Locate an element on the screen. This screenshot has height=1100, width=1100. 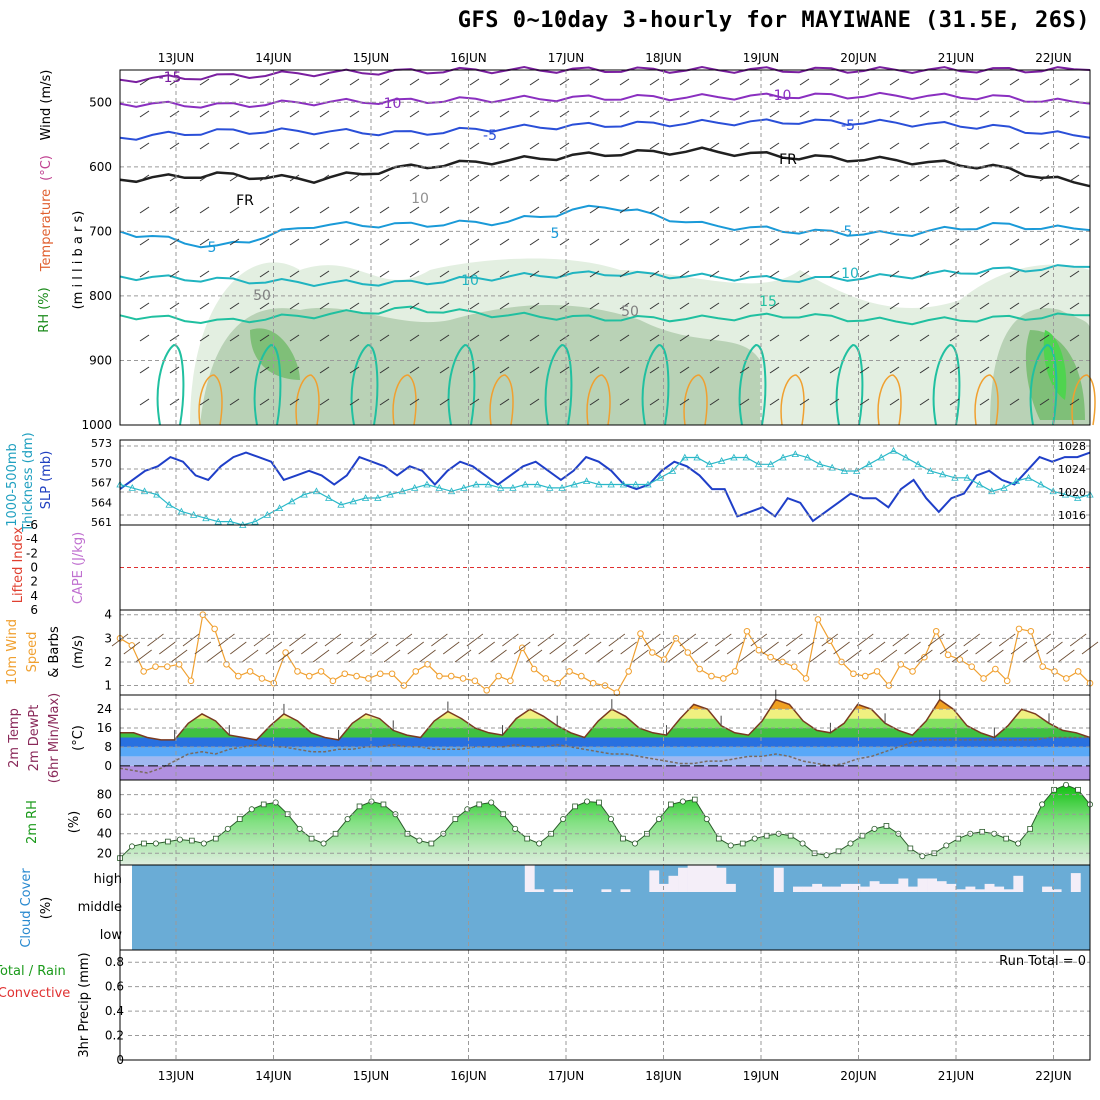
bottom-date-label: 14JUN is located at coordinates (273, 1076).